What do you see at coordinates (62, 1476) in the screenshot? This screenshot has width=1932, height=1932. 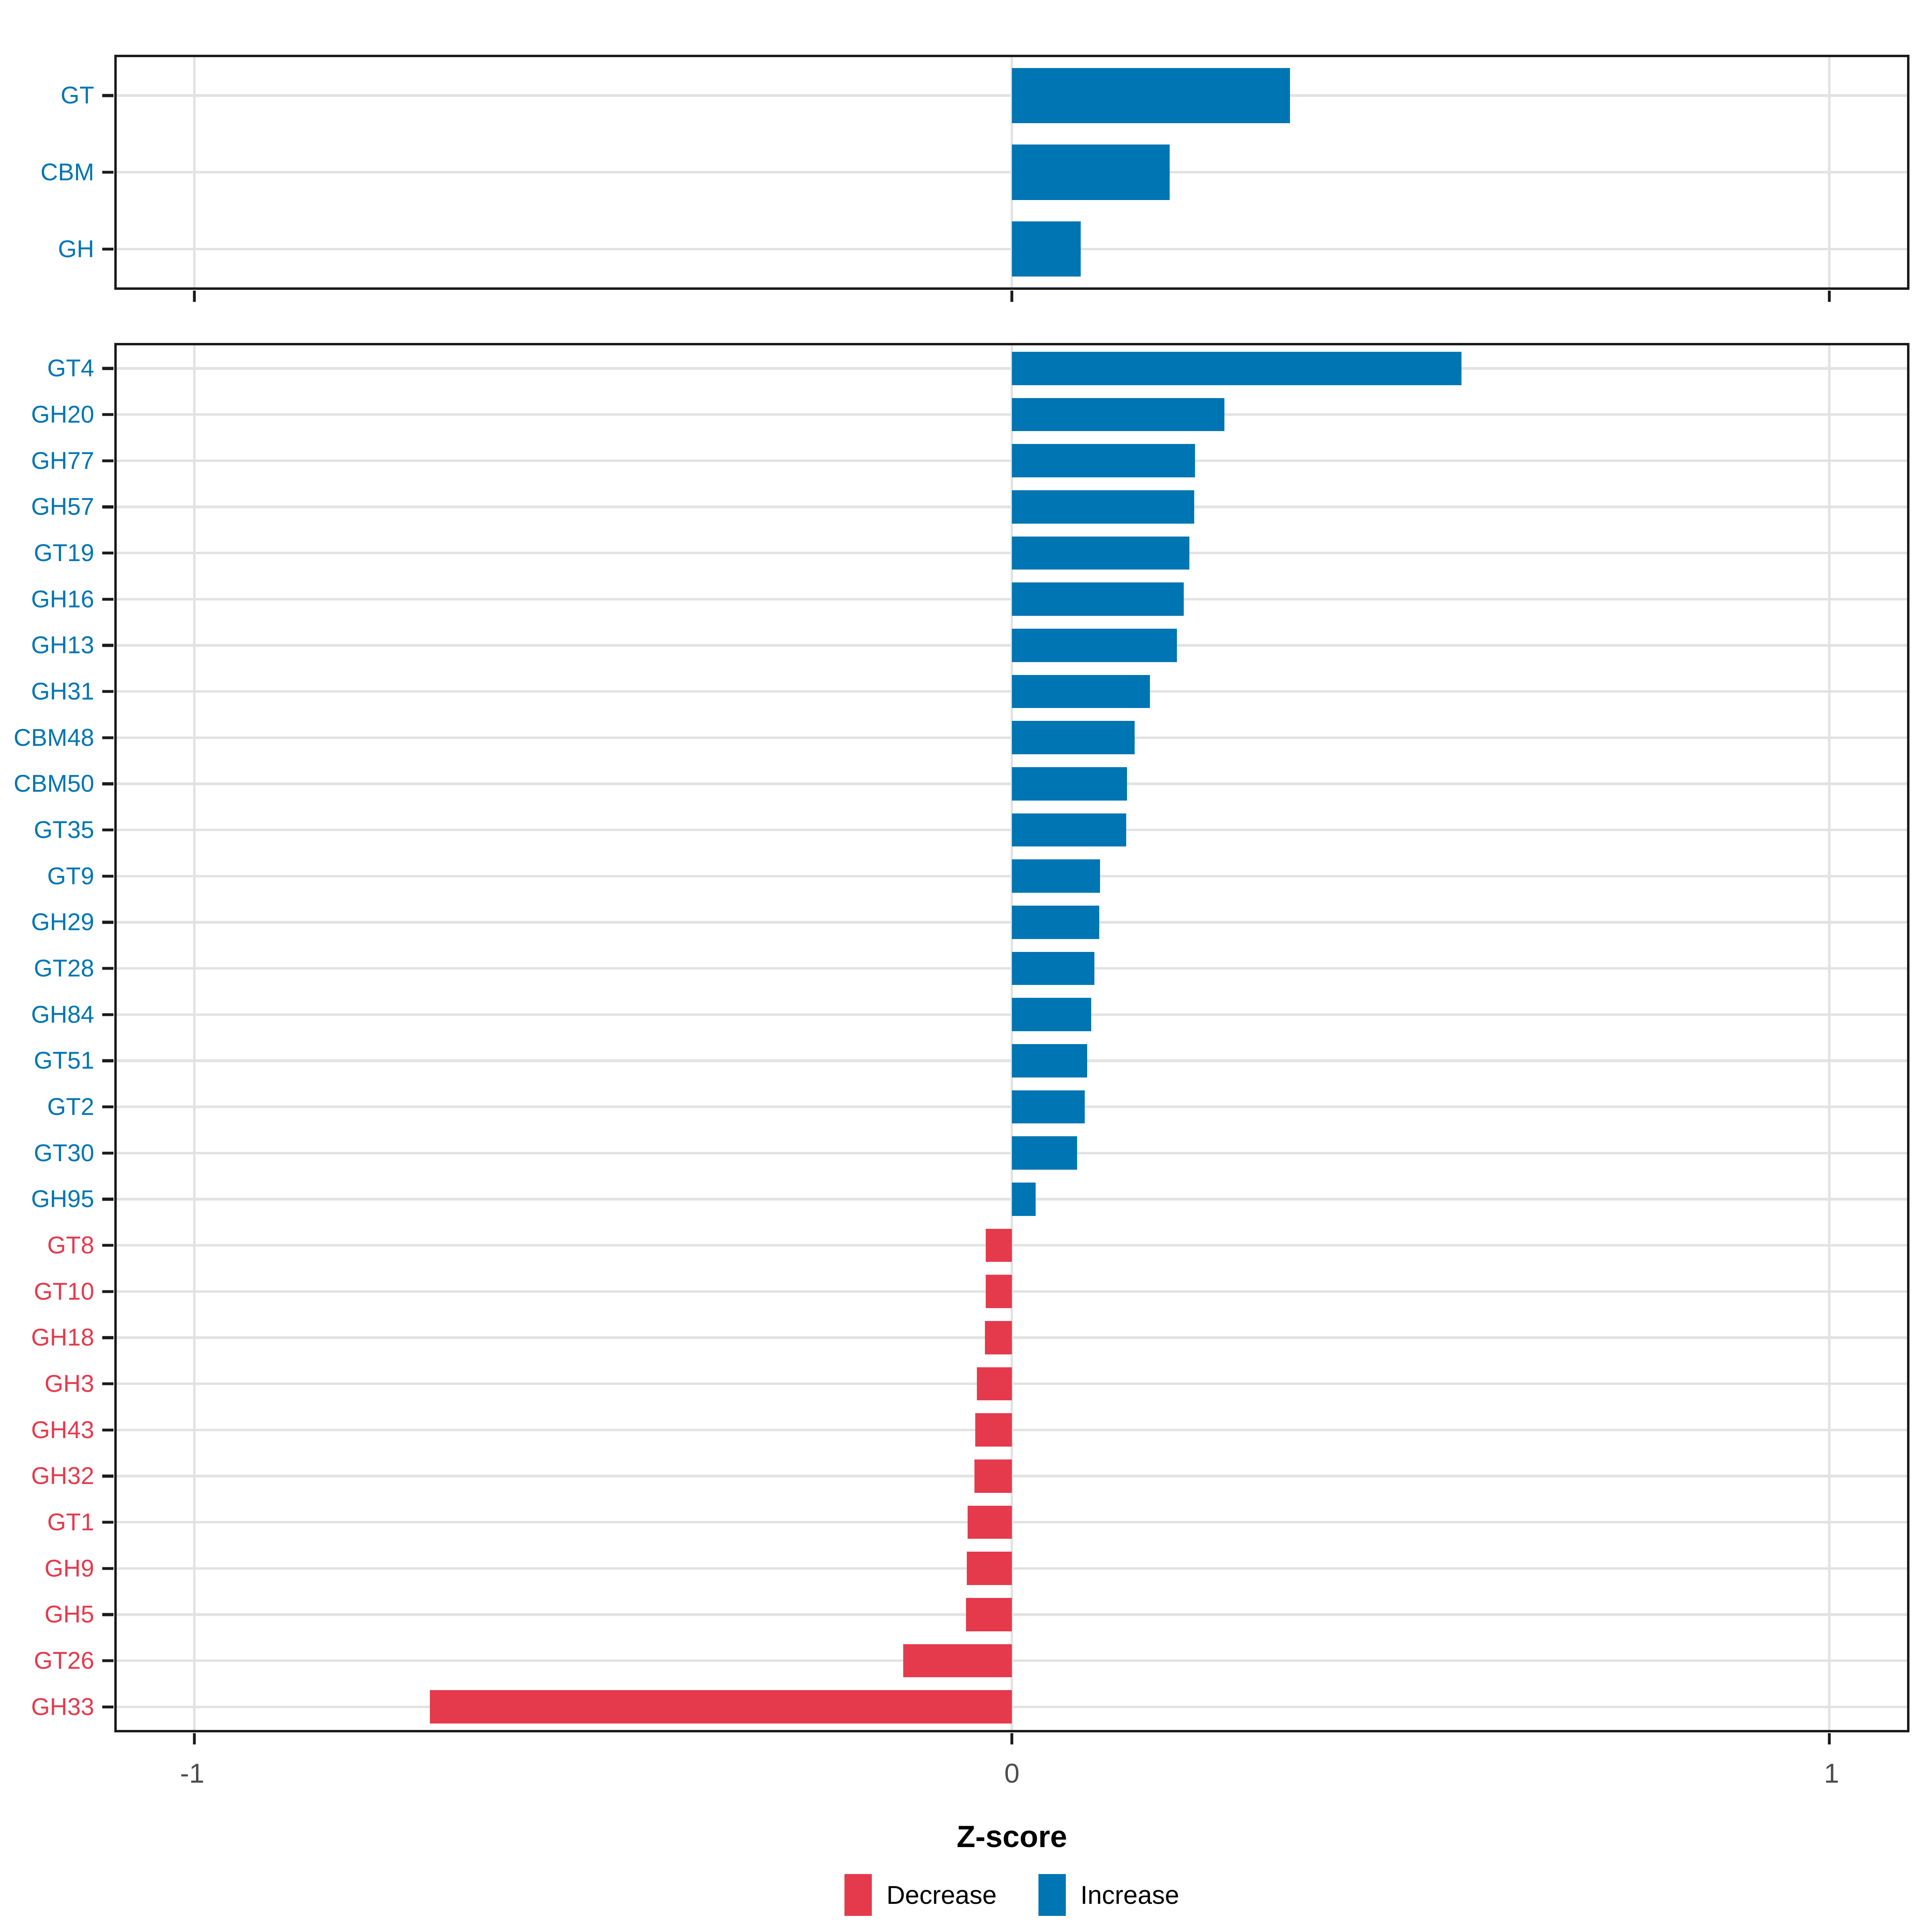 I see `category-label-GH32: GH32` at bounding box center [62, 1476].